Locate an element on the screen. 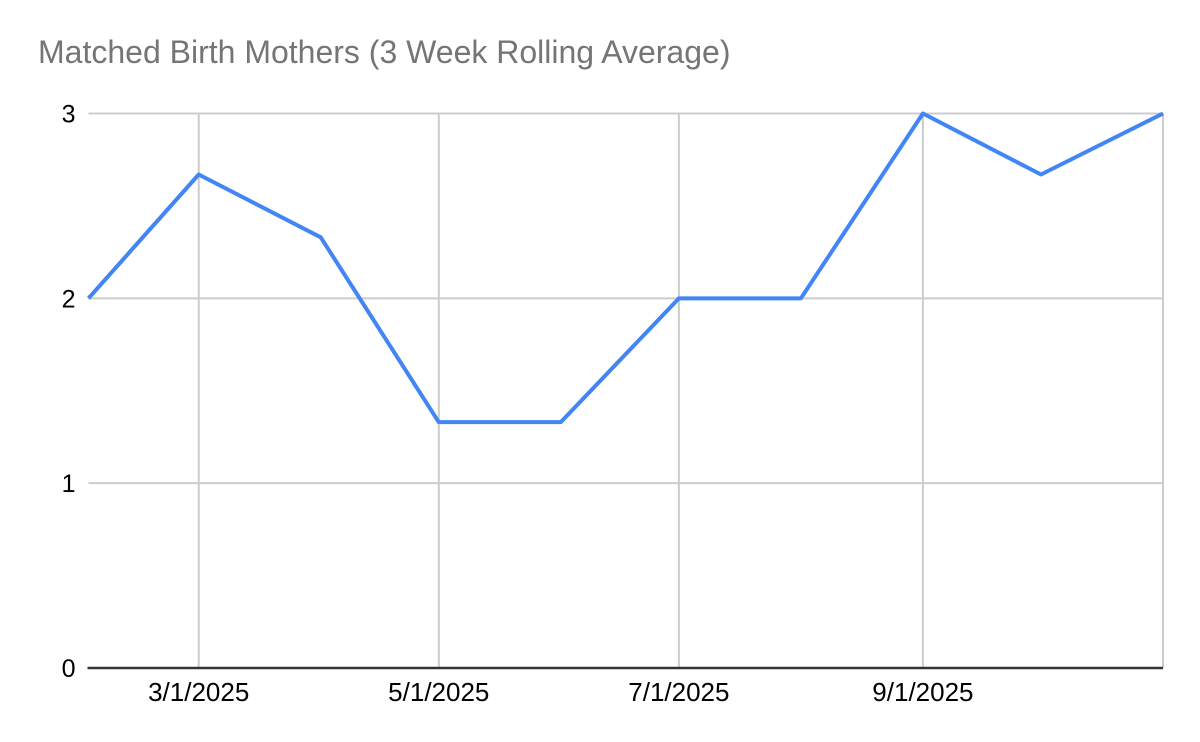  x-axis-tick-label: 3/1/2025 is located at coordinates (198, 692).